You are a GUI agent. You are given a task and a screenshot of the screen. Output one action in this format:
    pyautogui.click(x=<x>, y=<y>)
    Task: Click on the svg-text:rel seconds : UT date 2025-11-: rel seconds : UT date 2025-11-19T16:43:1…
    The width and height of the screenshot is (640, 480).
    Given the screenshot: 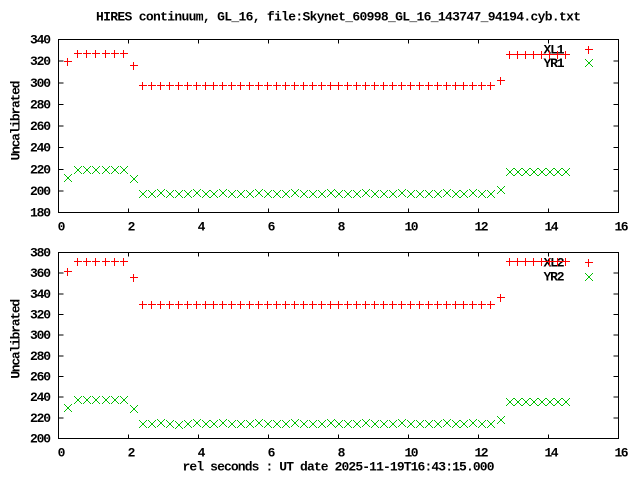 What is the action you would take?
    pyautogui.click(x=339, y=467)
    